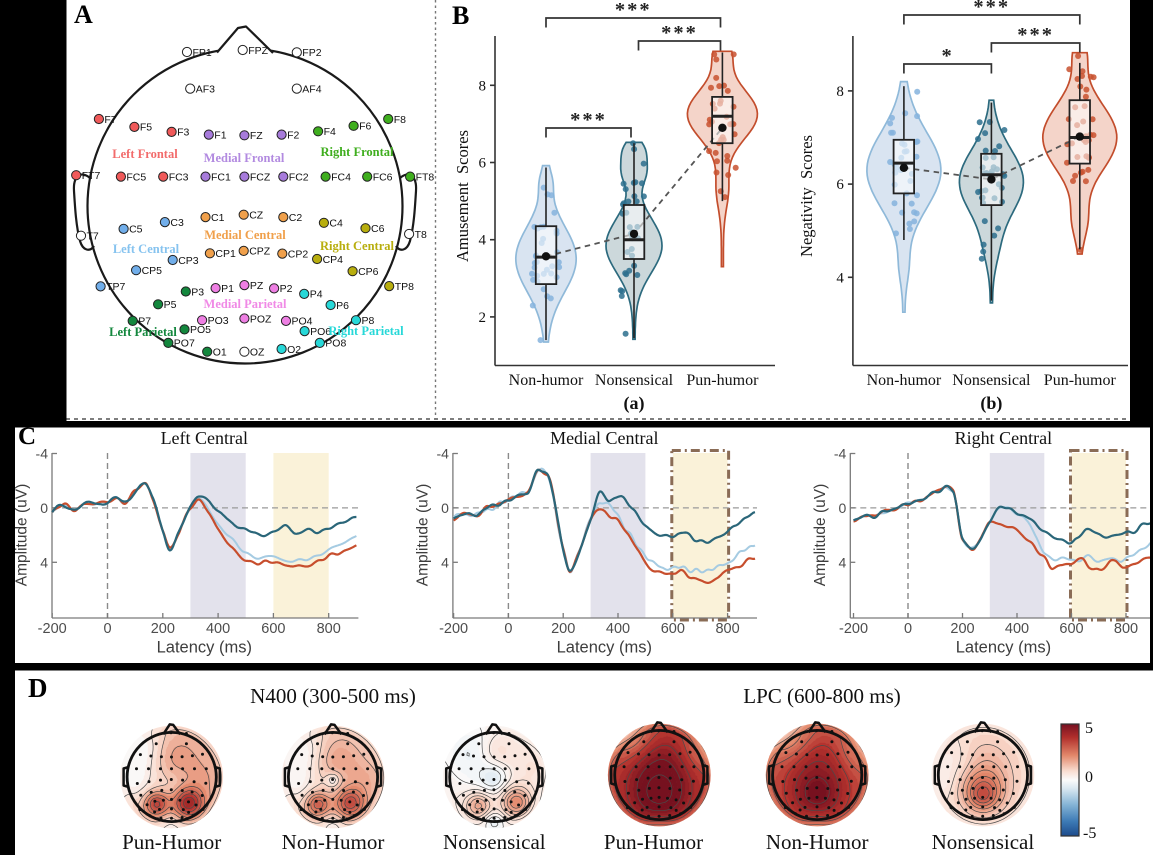 The width and height of the screenshot is (1153, 855). What do you see at coordinates (400, 120) in the screenshot?
I see `svg-text: F8` at bounding box center [400, 120].